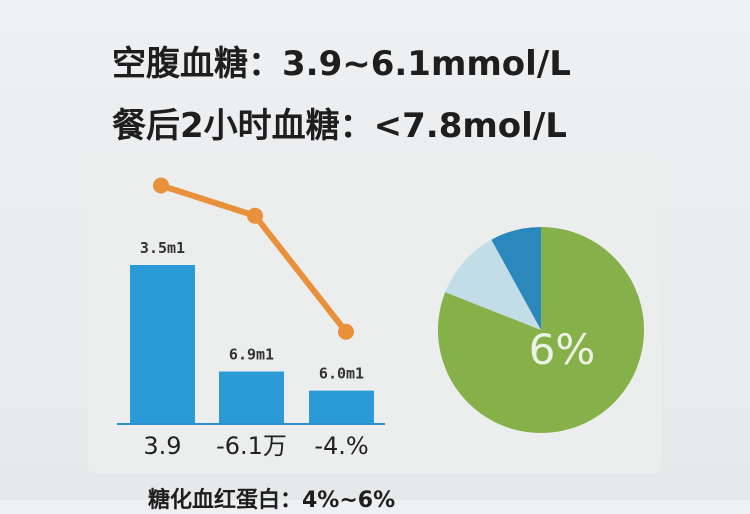 This screenshot has height=514, width=750. I want to click on postprandial-glucose-title: 餐后2小时血糖：<7.8mol/L, so click(339, 126).